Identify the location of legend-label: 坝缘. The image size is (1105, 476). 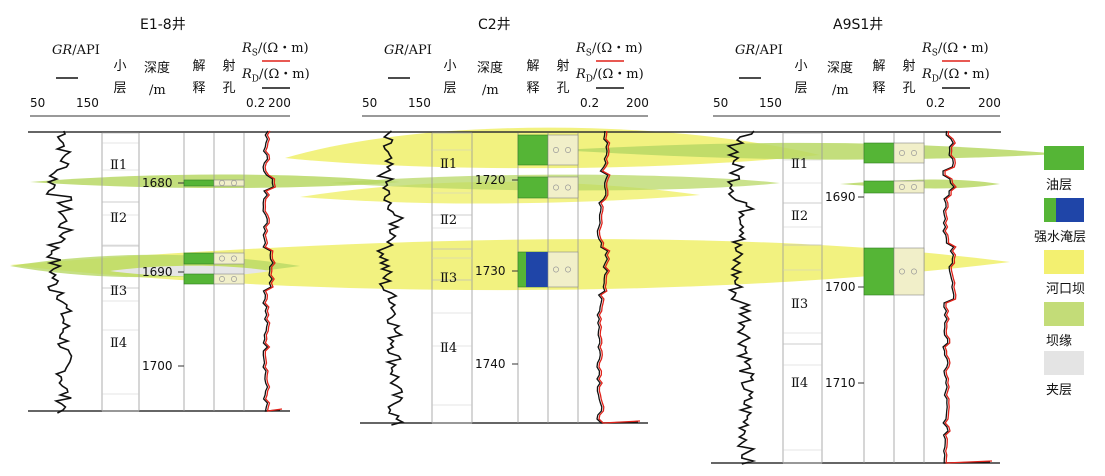
(1059, 341).